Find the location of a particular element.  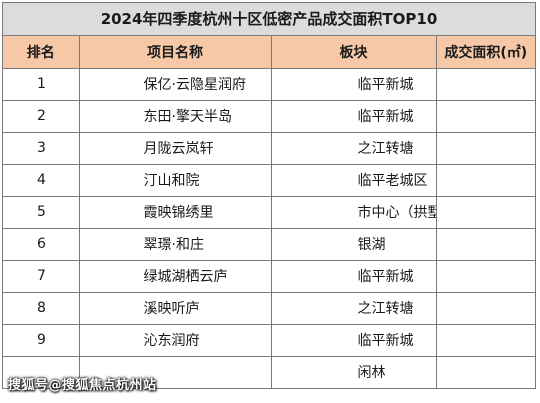

area-cell: 临平老城区 is located at coordinates (353, 180).